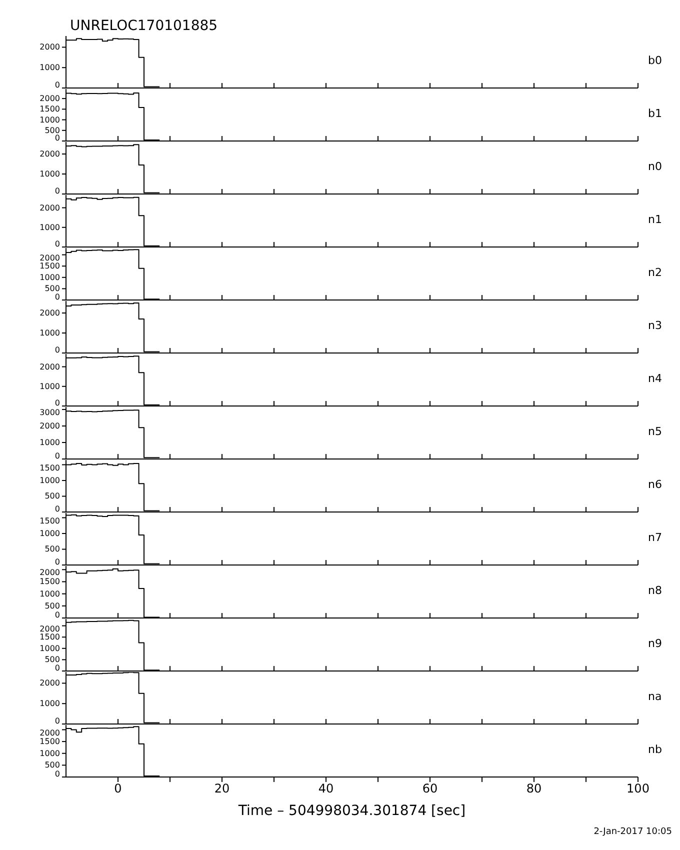 This screenshot has width=680, height=850. I want to click on text: nb, so click(655, 749).